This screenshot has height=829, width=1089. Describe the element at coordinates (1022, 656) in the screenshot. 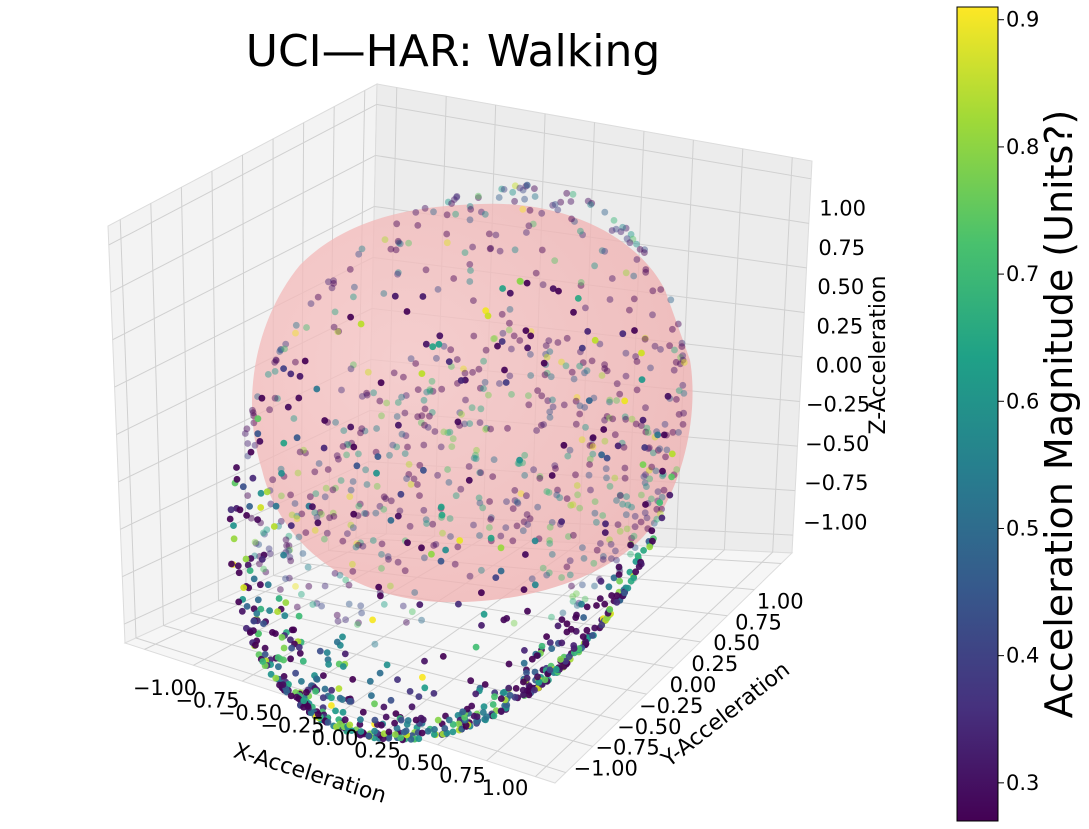

I see `colorbar-tick-label: 0.4` at that location.